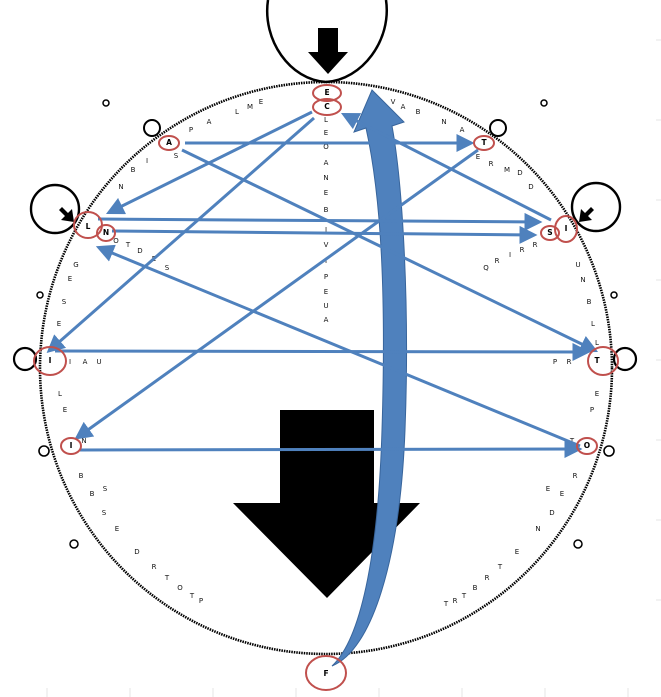  I want to click on arrow-i-lower-to-o, so click(331, 449).